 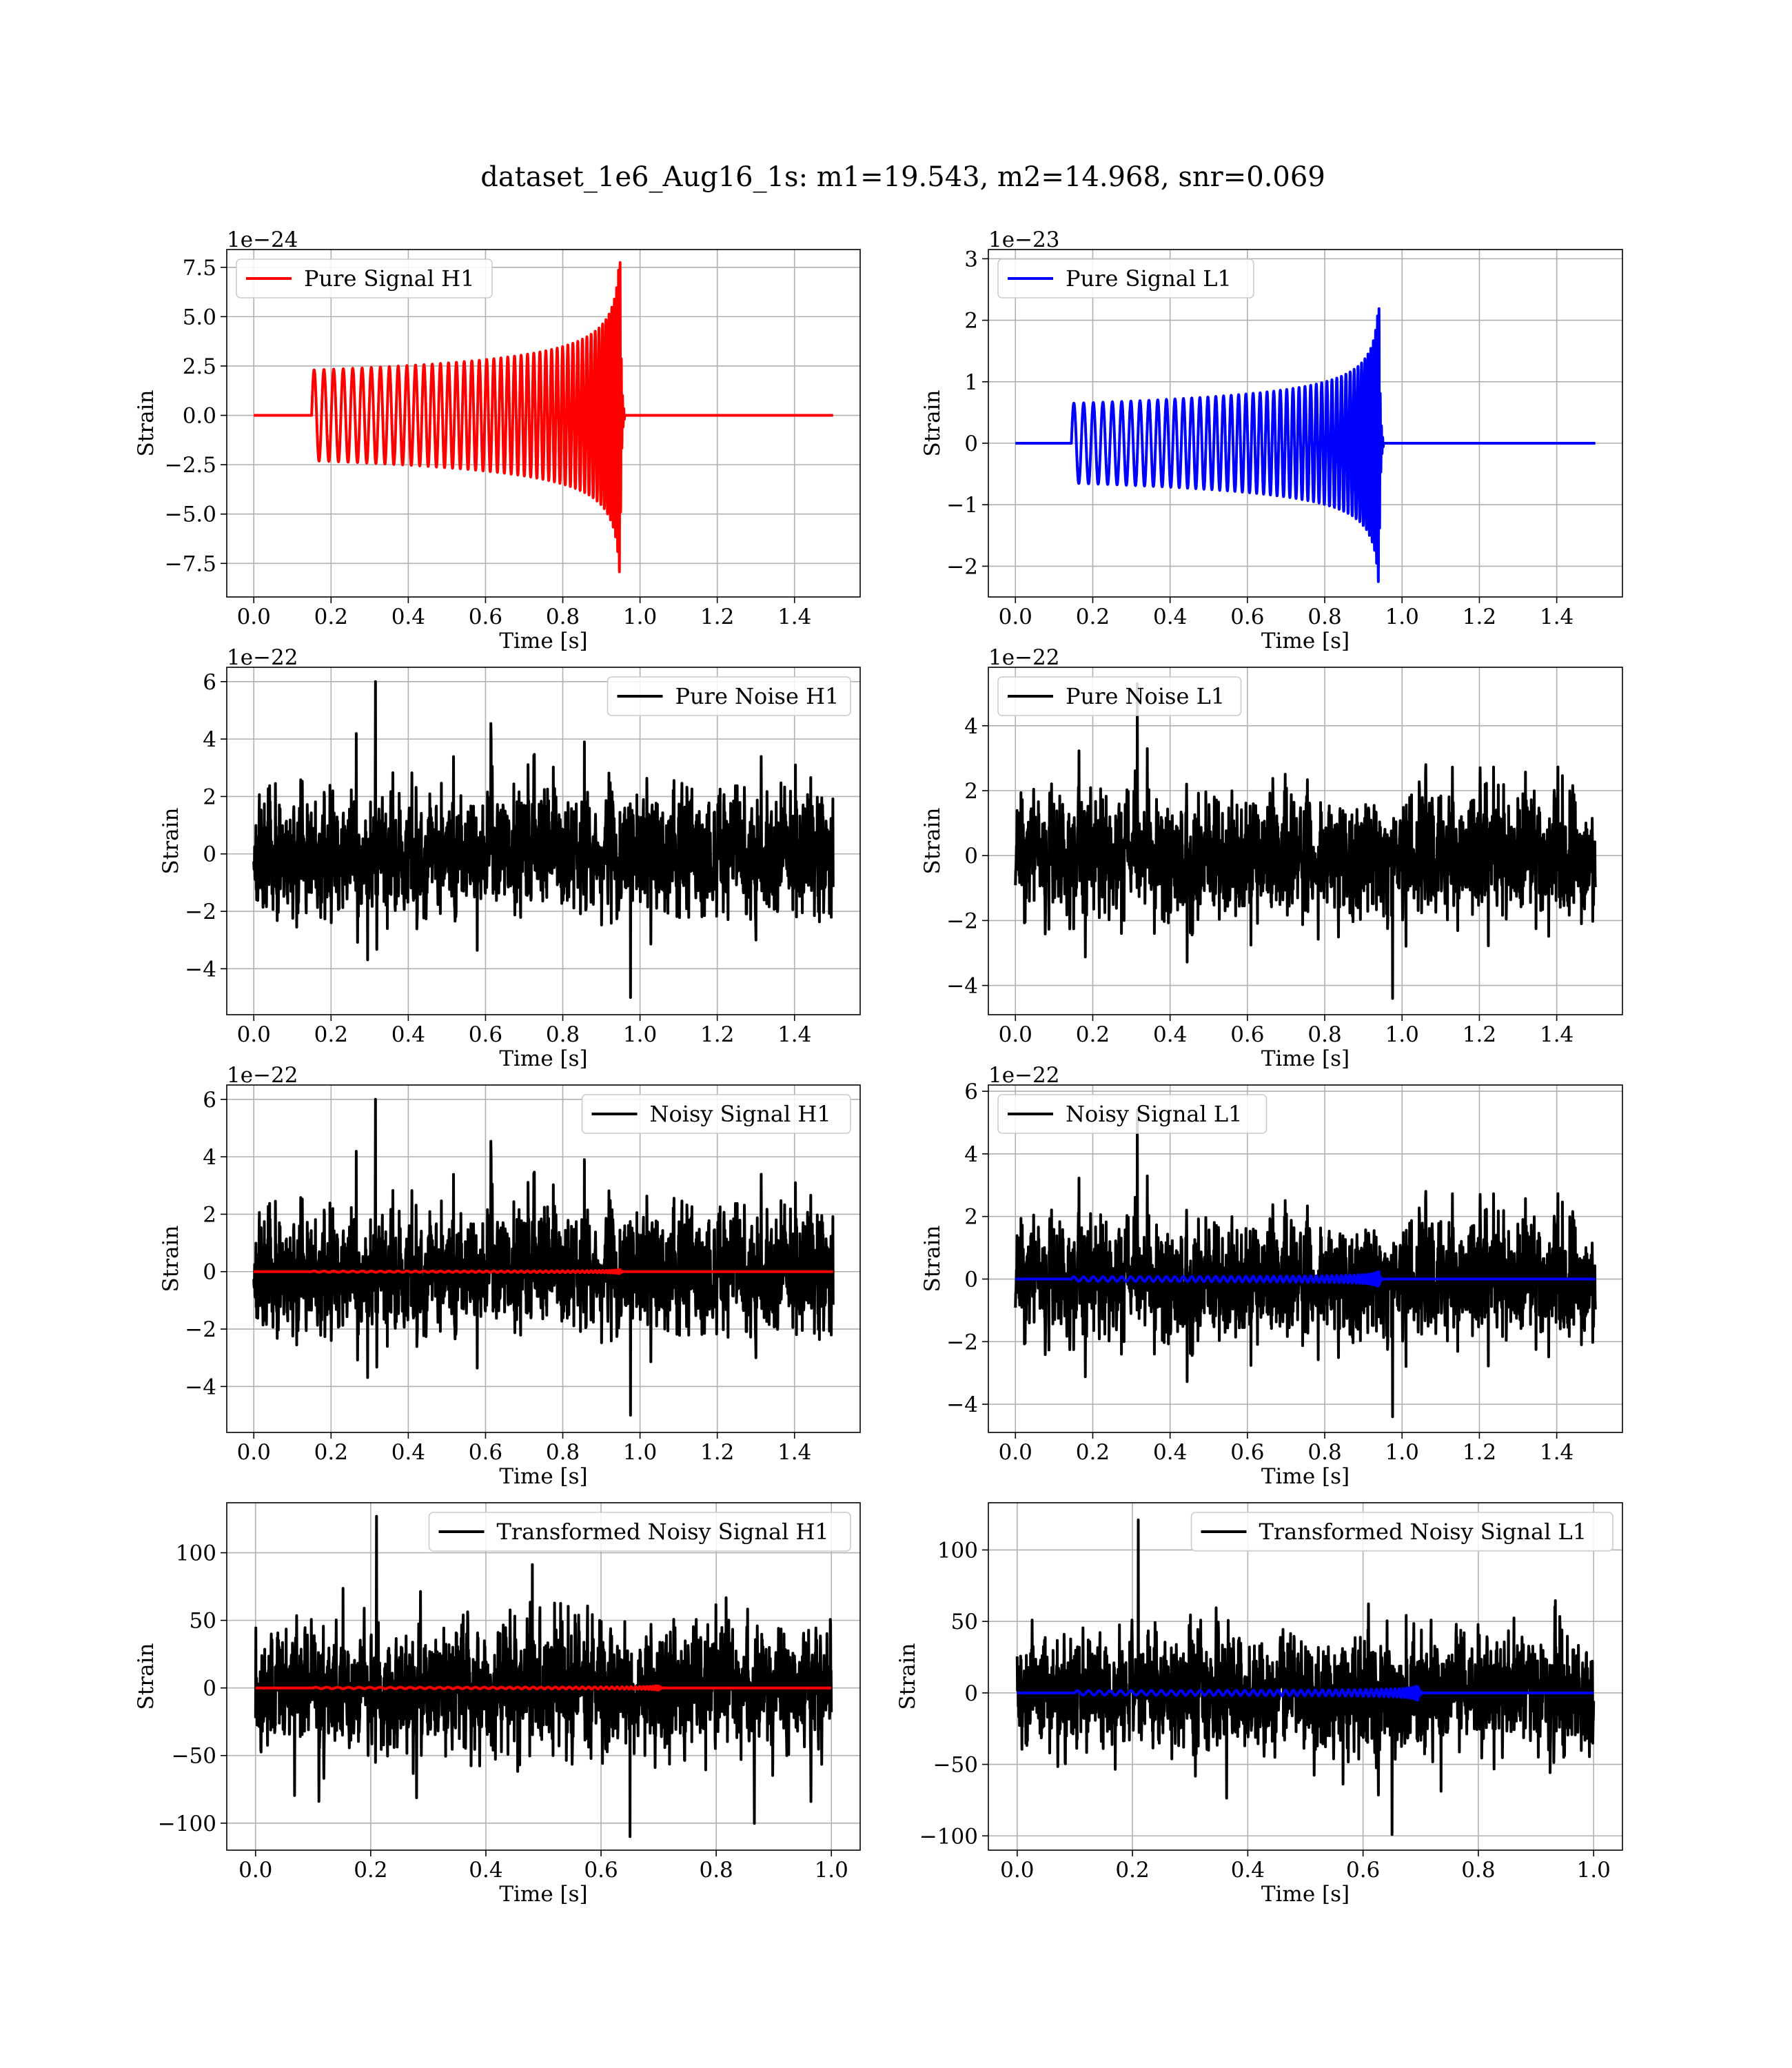 I want to click on legend-label: Transformed Noisy Signal L1, so click(x=1423, y=1532).